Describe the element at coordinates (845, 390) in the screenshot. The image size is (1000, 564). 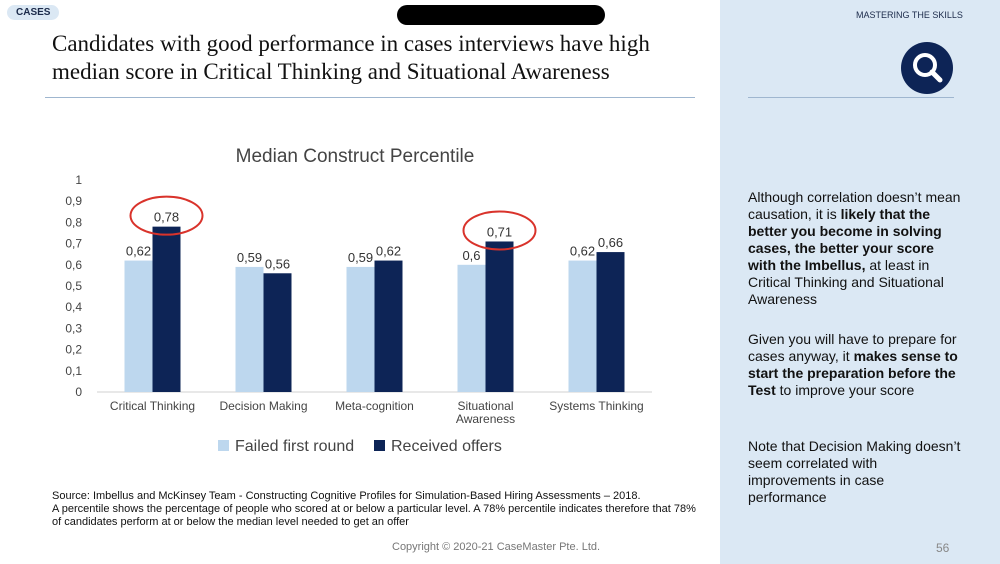
I see `p2-text-c: to improve your score` at that location.